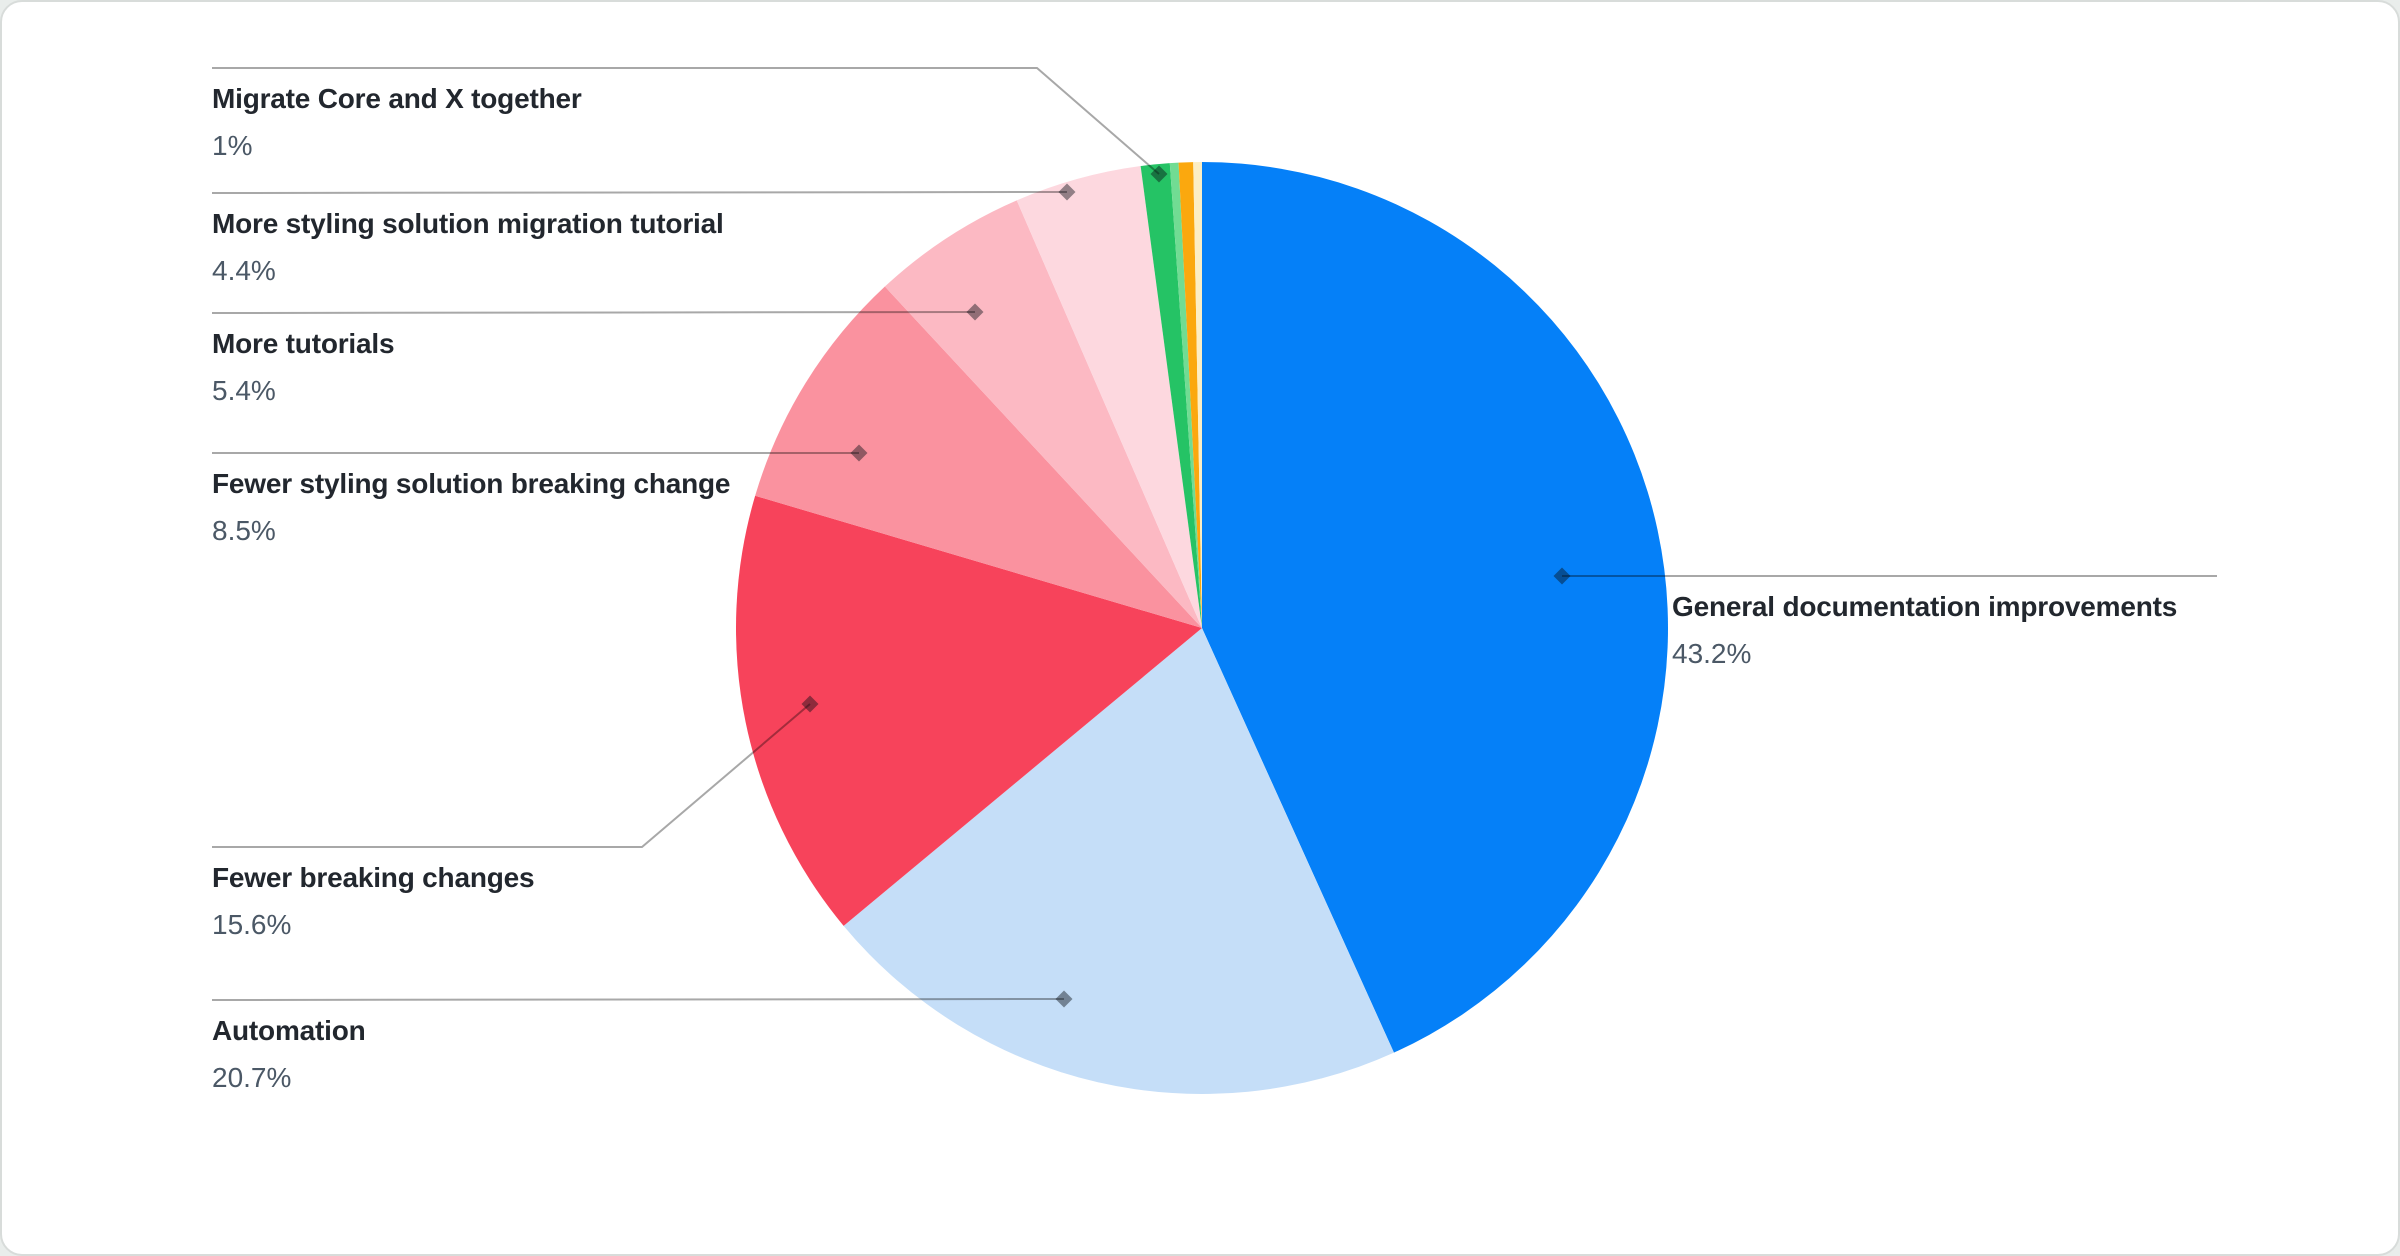  What do you see at coordinates (1562, 576) in the screenshot?
I see `anchor-marker-general-docs` at bounding box center [1562, 576].